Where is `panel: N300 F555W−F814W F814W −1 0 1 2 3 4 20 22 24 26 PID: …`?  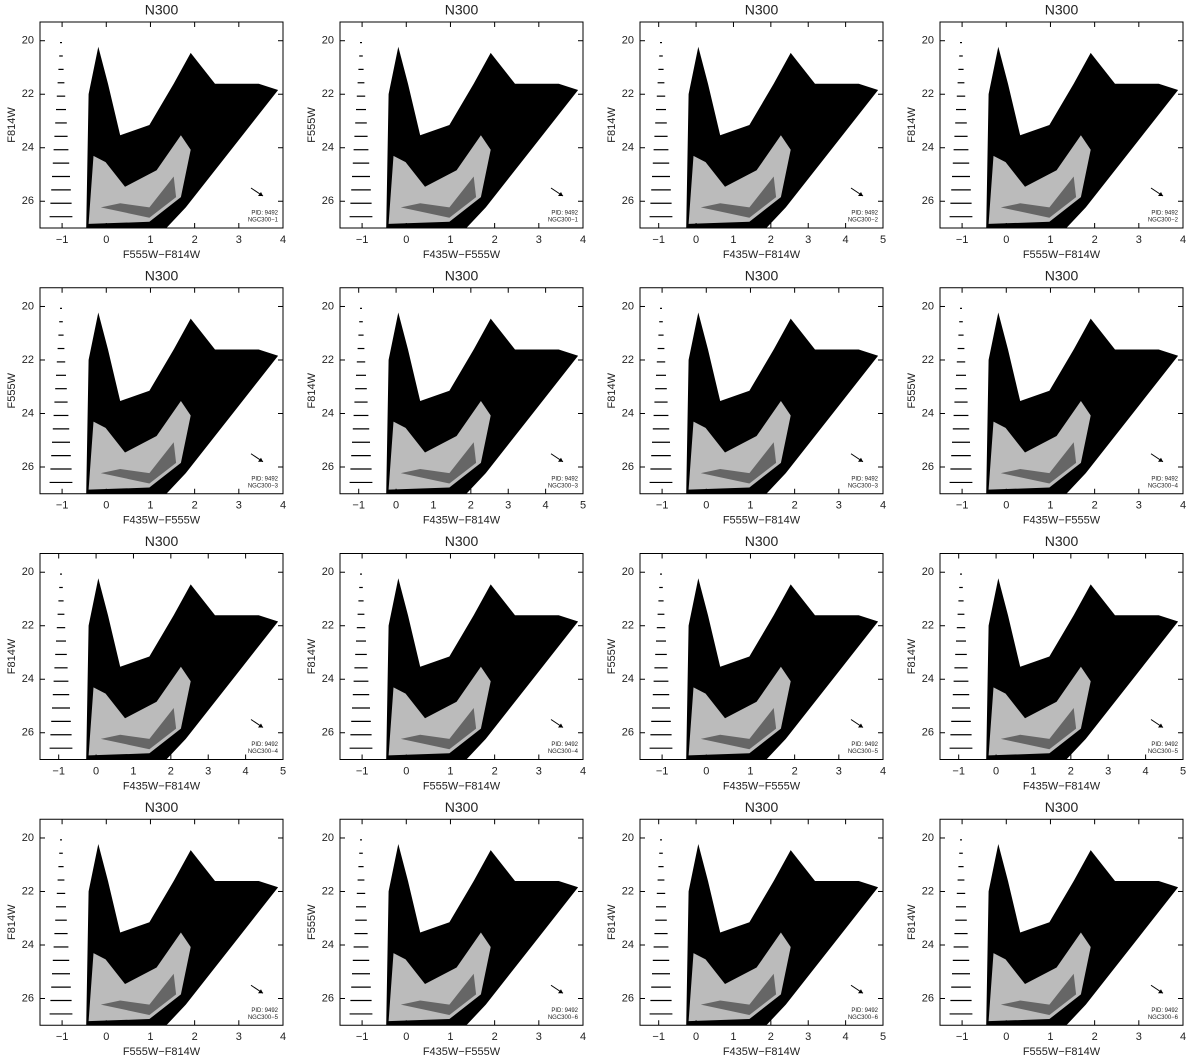
panel: N300 F555W−F814W F814W −1 0 1 2 3 4 20 22 24 26 PID: … is located at coordinates (1046, 928).